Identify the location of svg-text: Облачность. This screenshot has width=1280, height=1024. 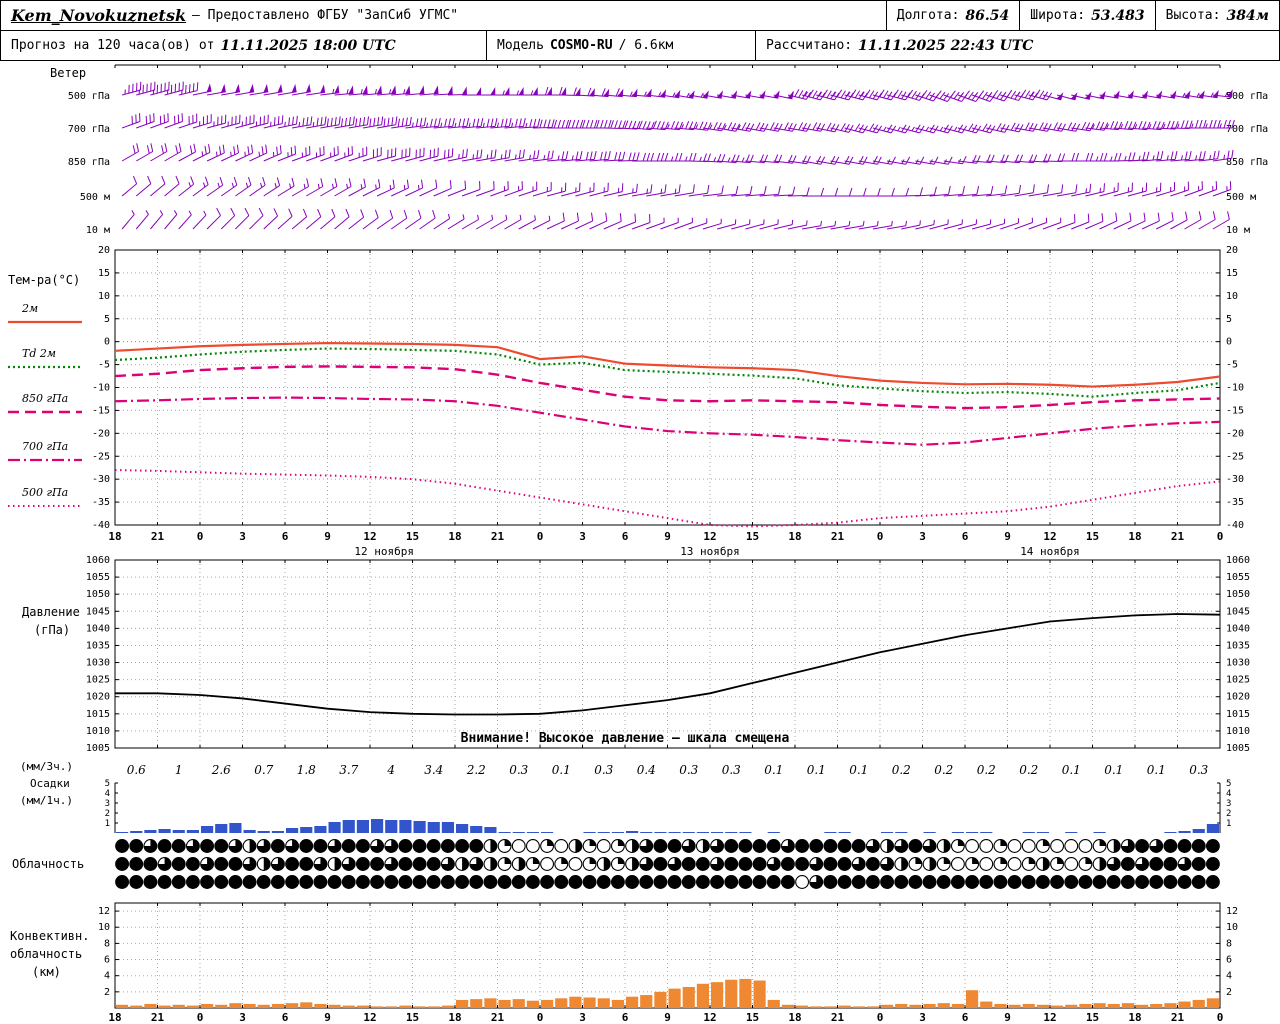
(48, 864).